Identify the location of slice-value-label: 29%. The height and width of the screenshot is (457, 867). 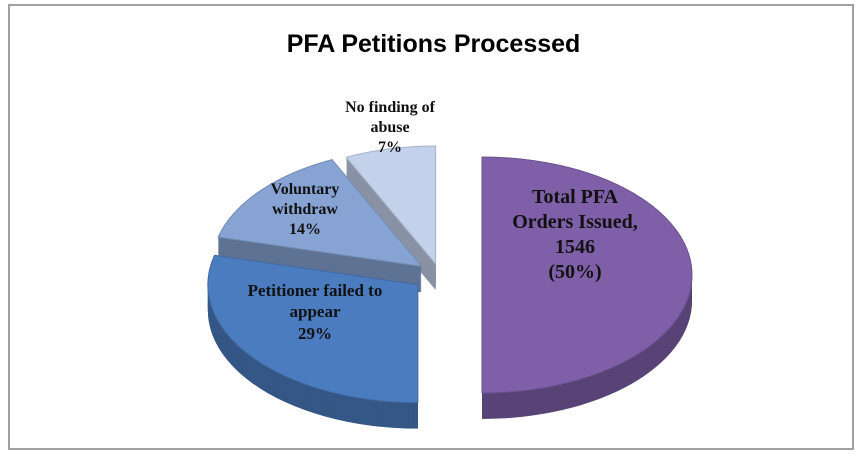
(315, 333).